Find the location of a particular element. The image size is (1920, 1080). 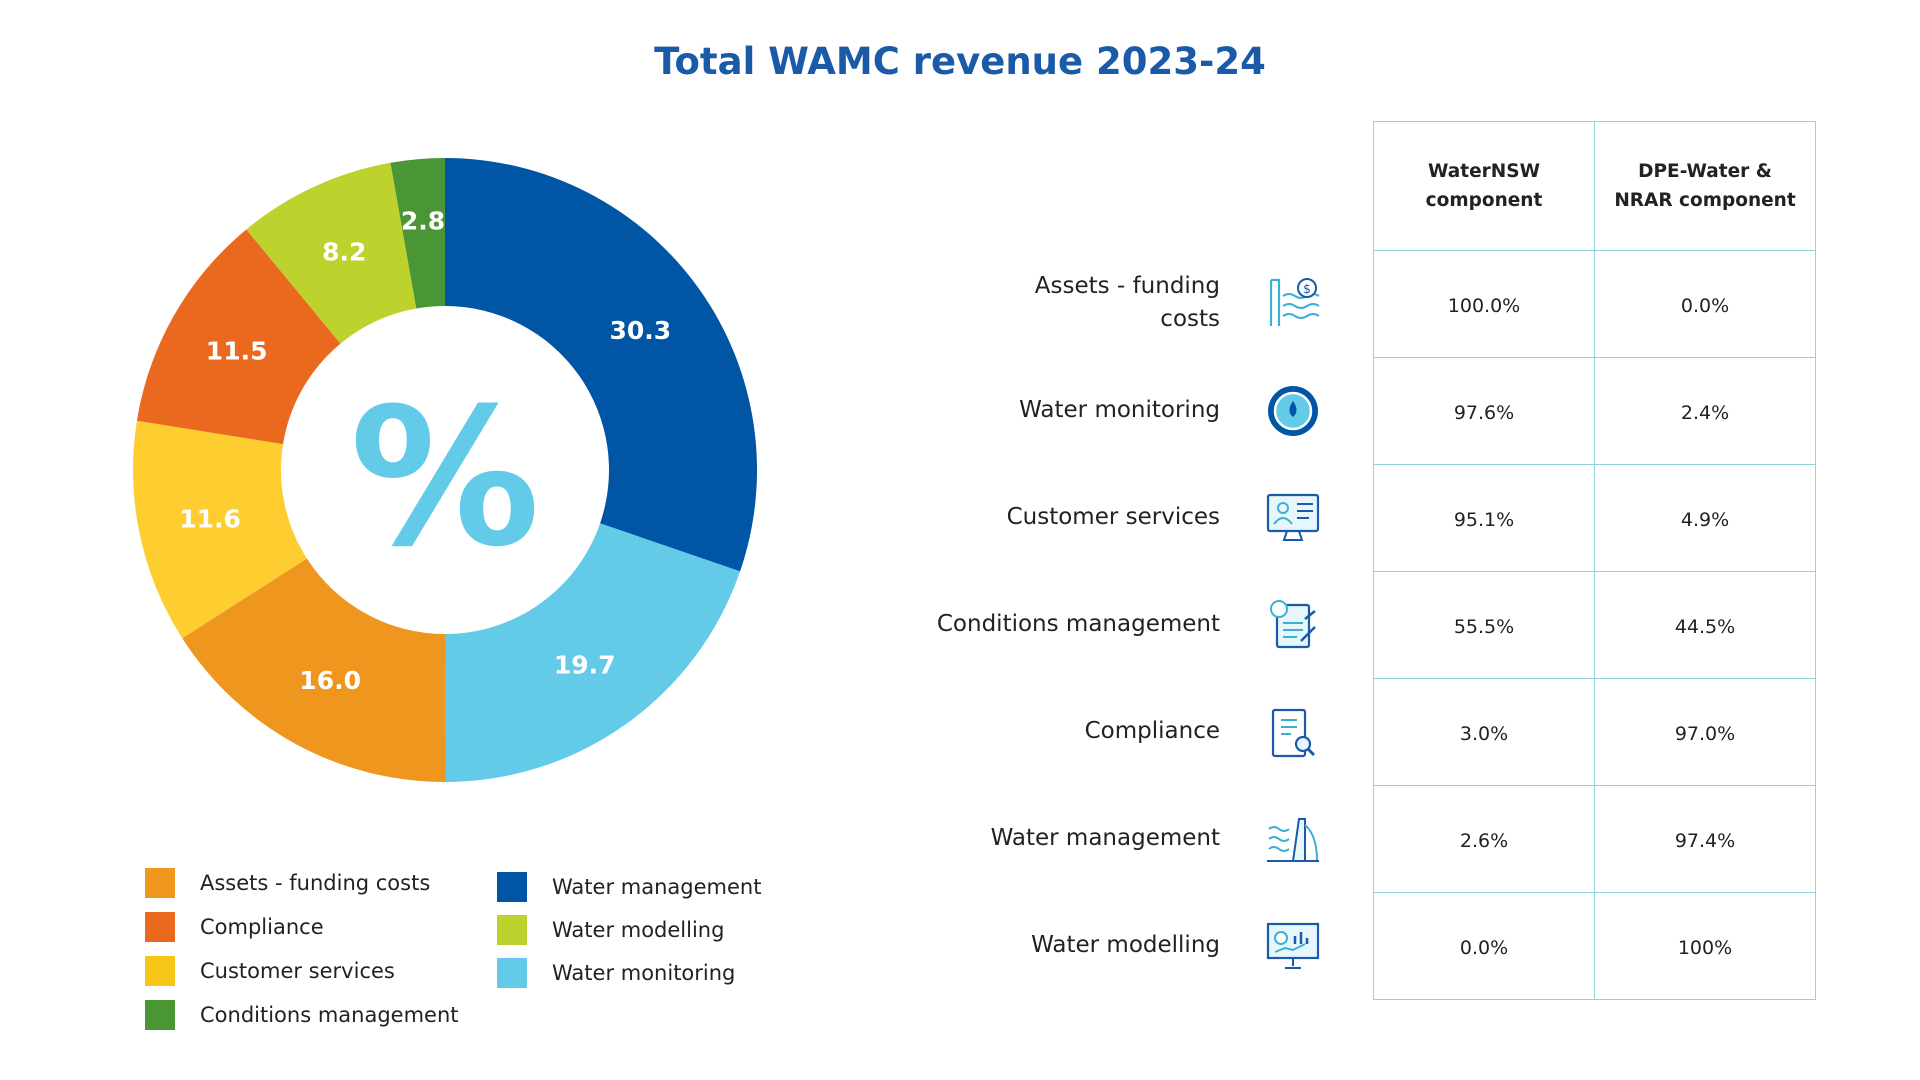

table-row: 95.1% 4.9% is located at coordinates (1594, 518).